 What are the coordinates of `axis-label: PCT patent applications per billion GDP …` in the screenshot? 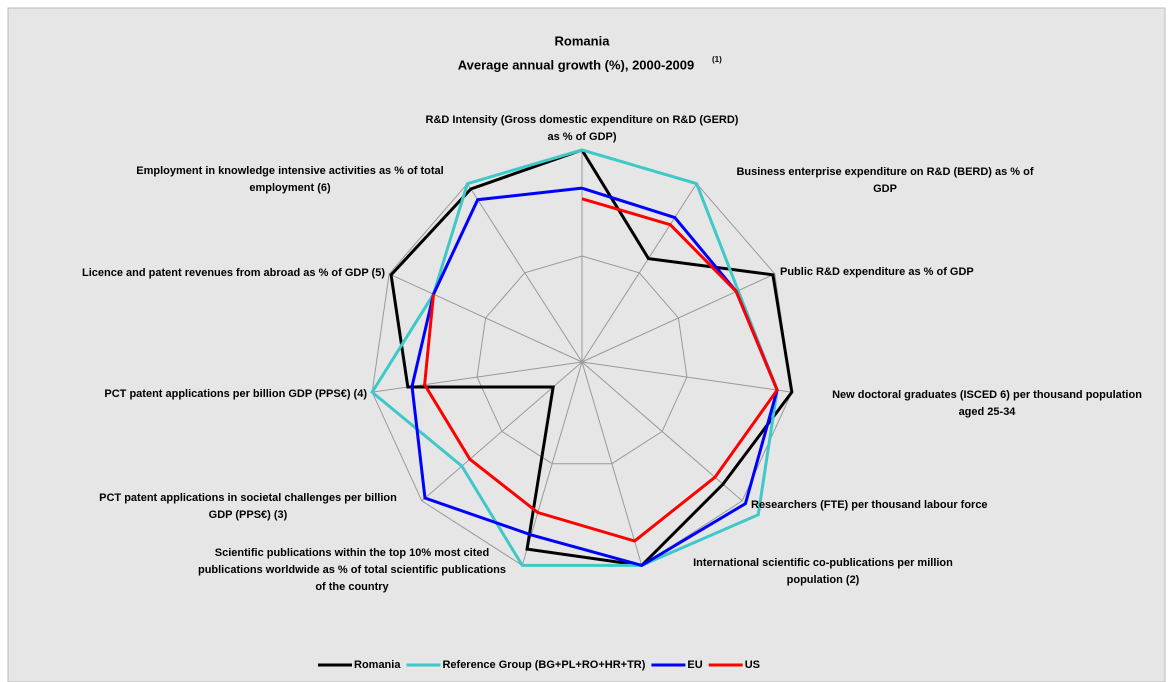 It's located at (235, 394).